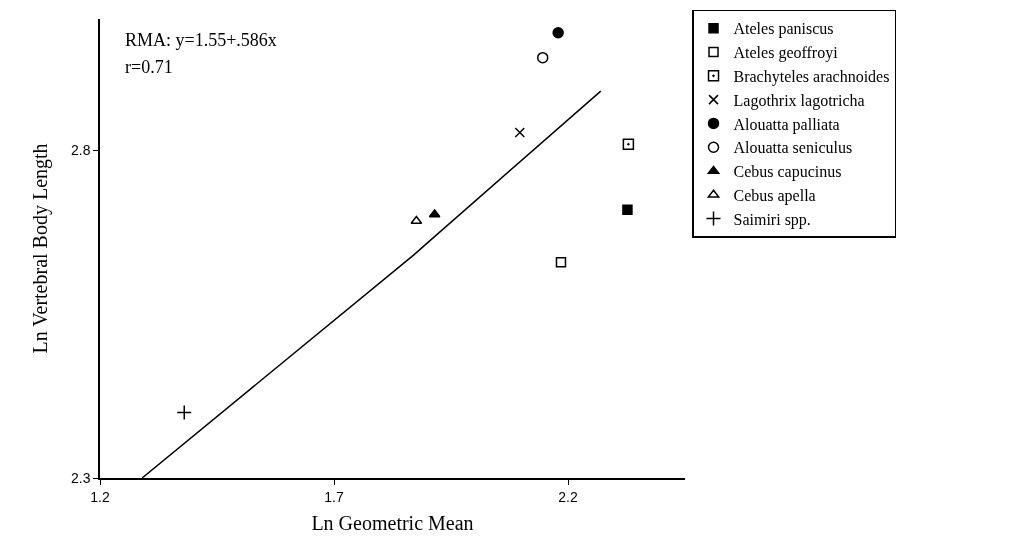 Image resolution: width=1019 pixels, height=557 pixels. What do you see at coordinates (40, 248) in the screenshot?
I see `y-axis-title: Ln Vertebral Body Length` at bounding box center [40, 248].